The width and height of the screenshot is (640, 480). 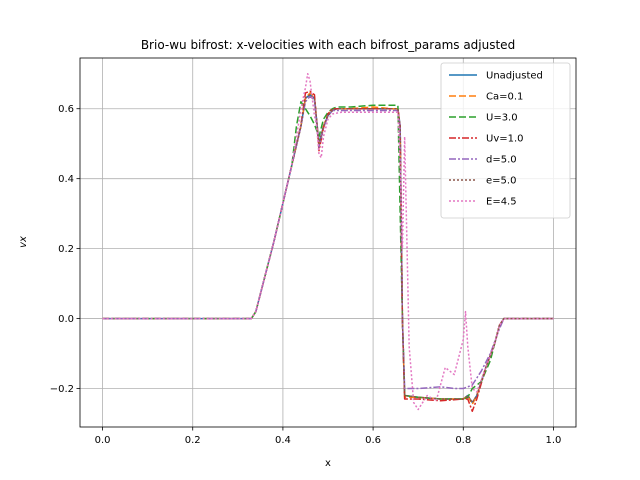 I want to click on y-tick-label: 0.2, so click(x=66, y=249).